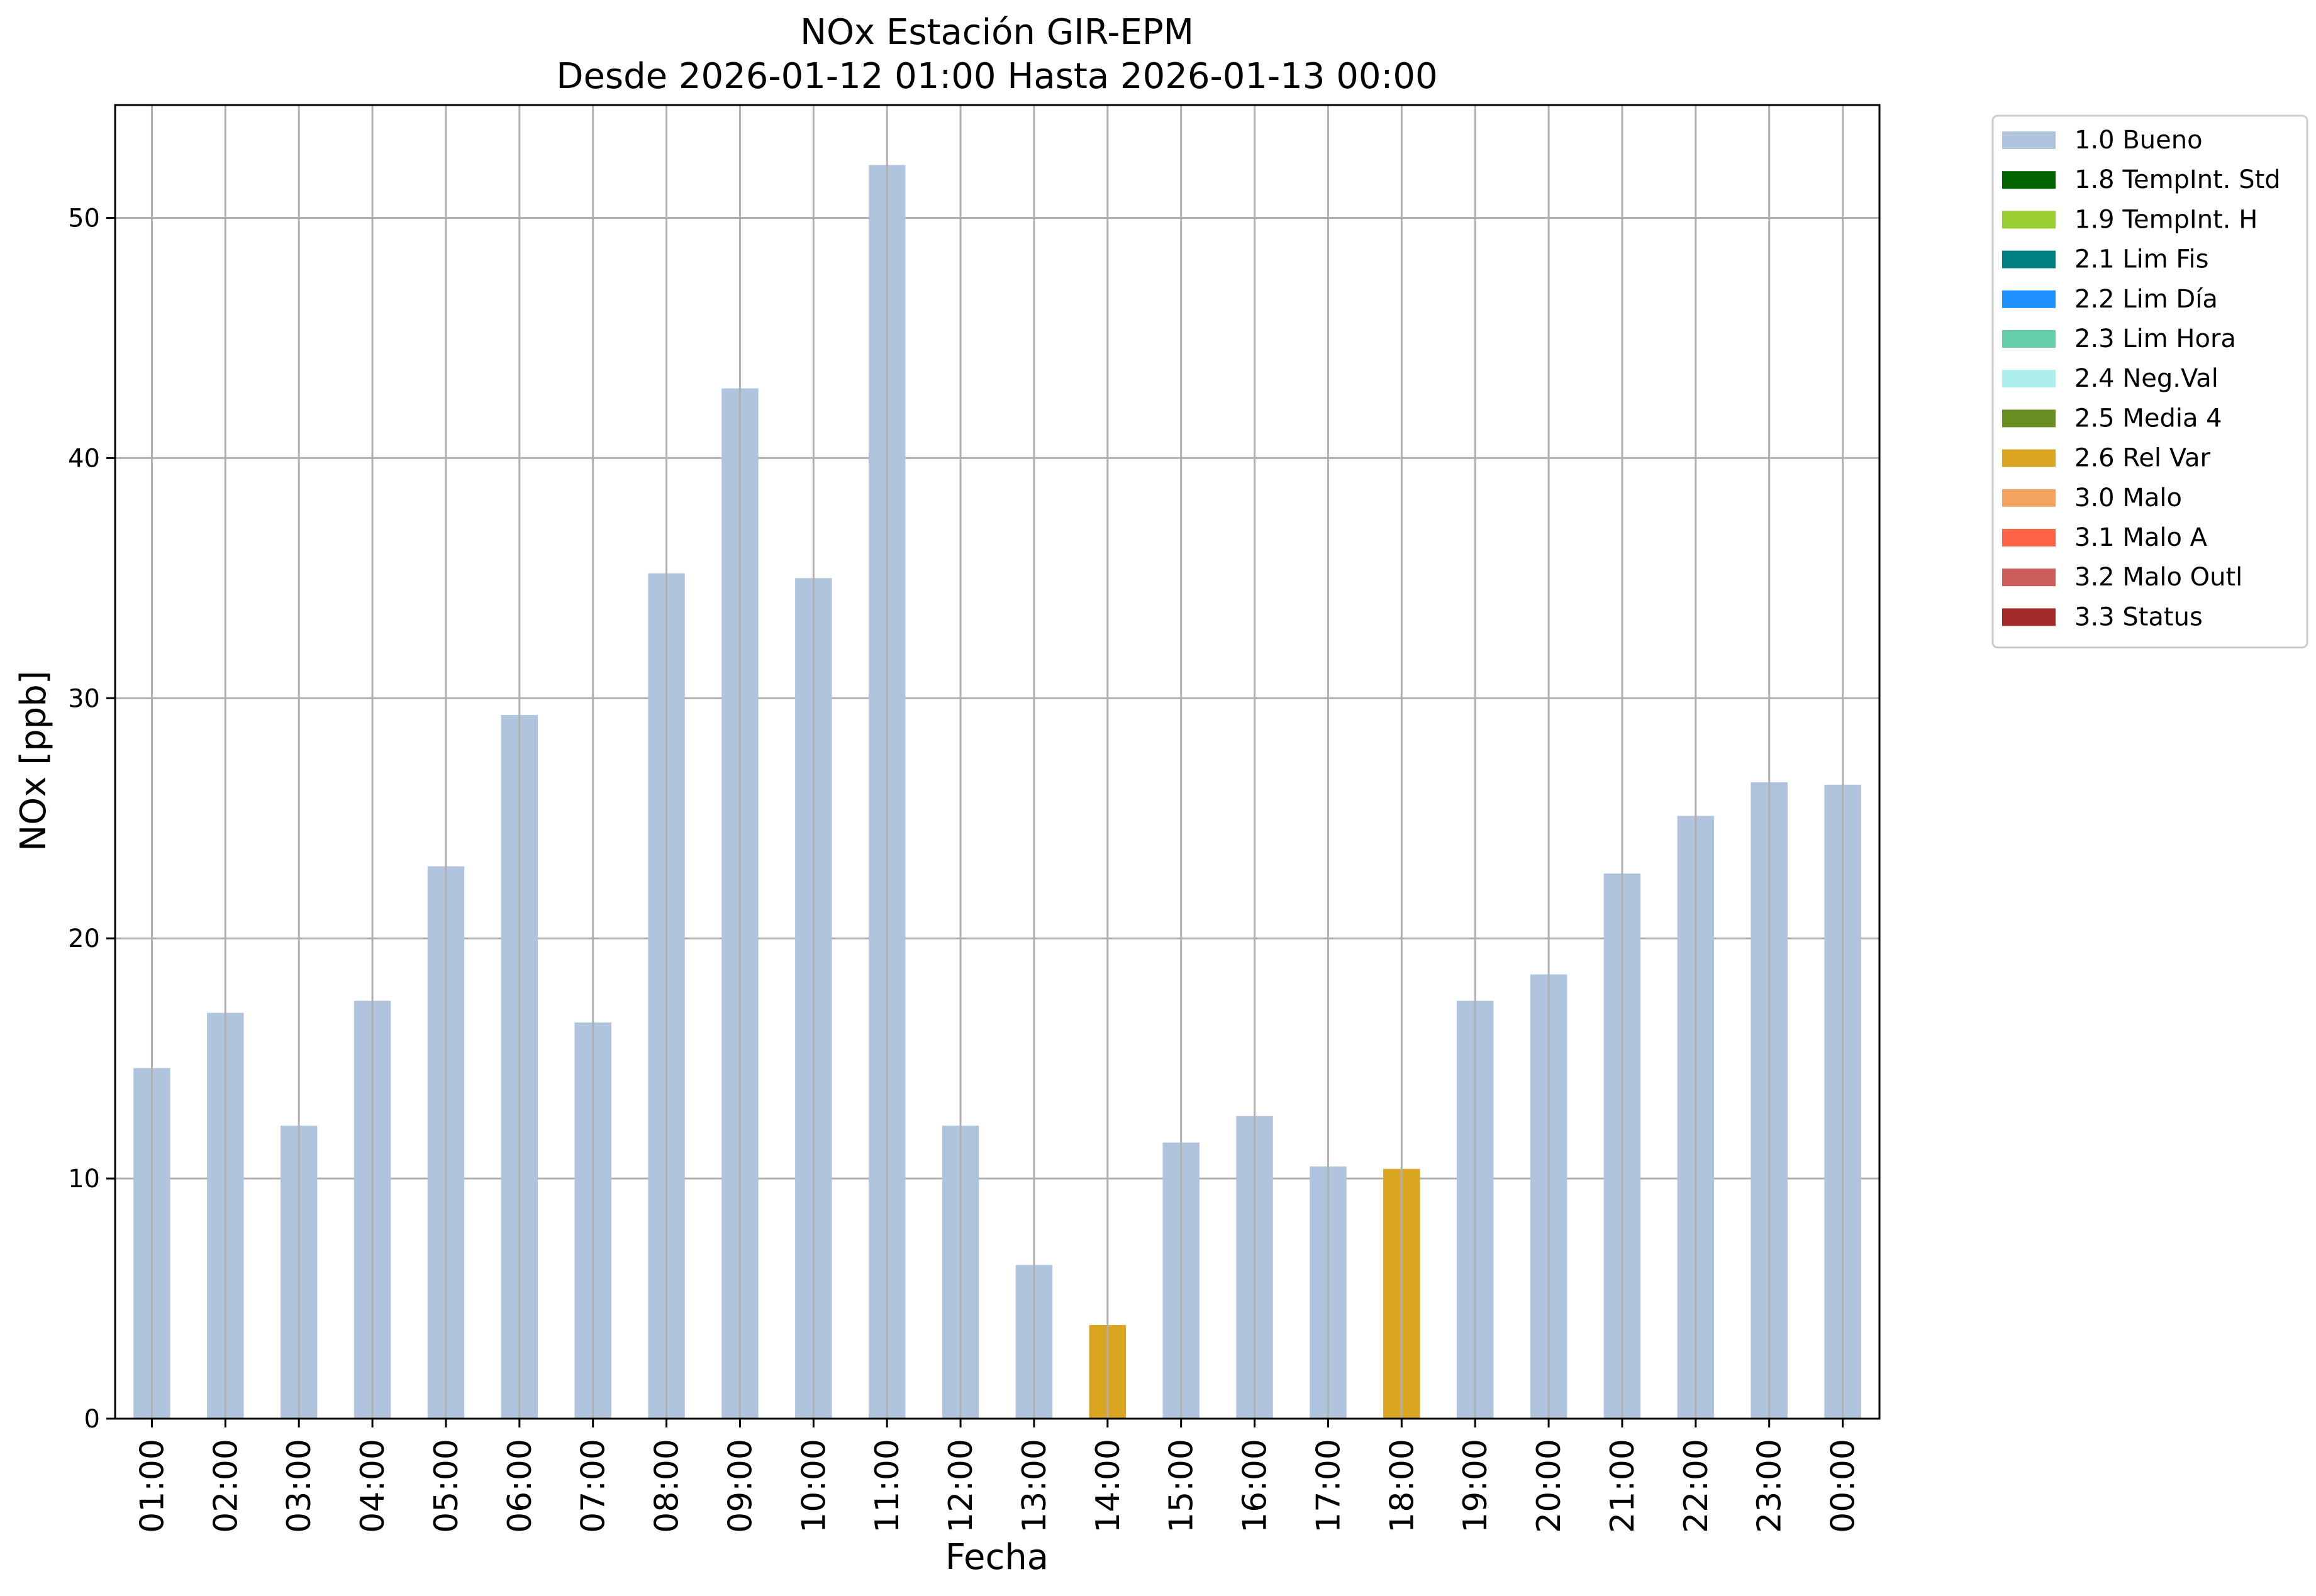  Describe the element at coordinates (84, 218) in the screenshot. I see `y-tick-label: 50` at that location.